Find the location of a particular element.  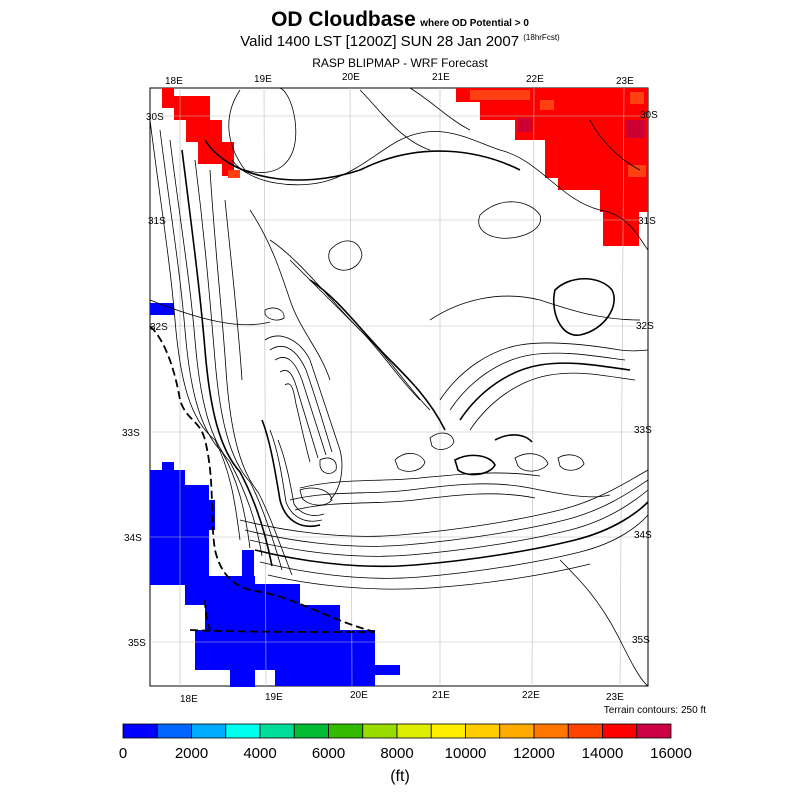

title-note: where OD Potential > 0 is located at coordinates (474, 23).